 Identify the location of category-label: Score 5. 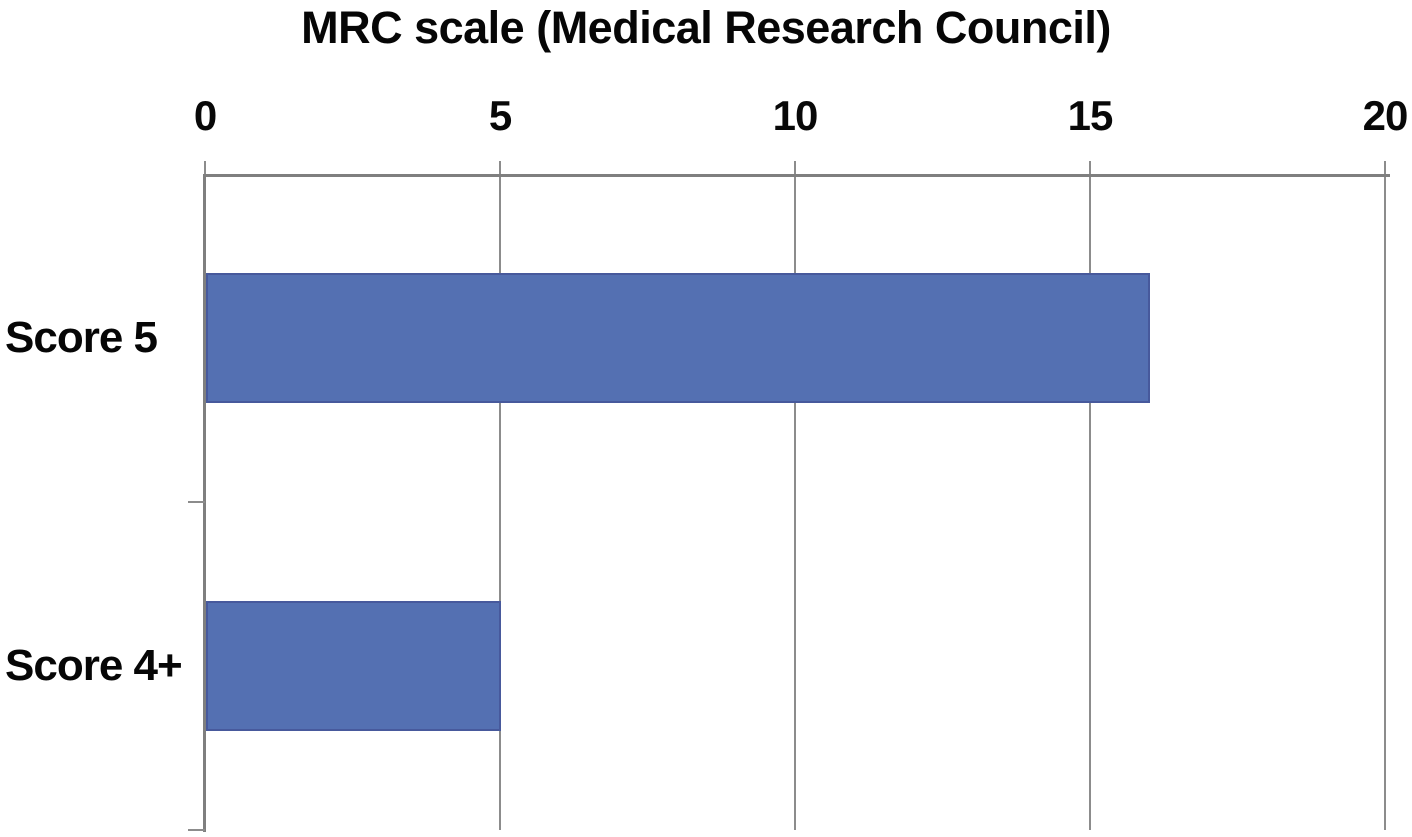
(81, 337).